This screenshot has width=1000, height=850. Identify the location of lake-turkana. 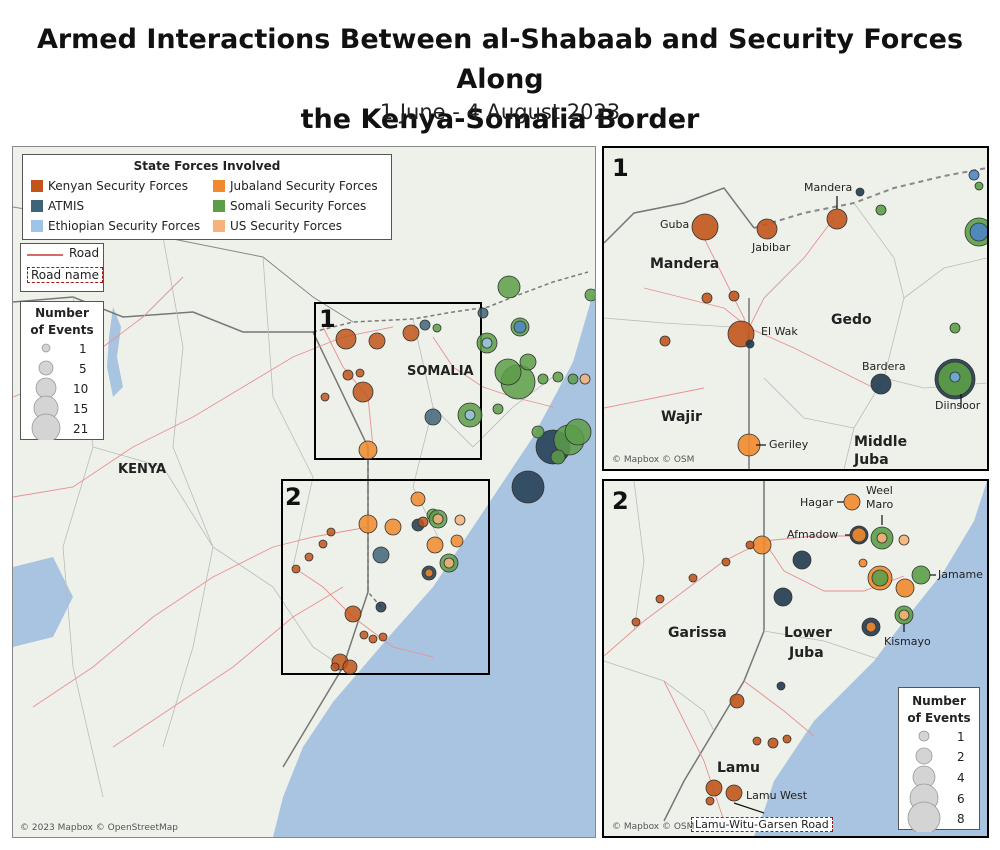
(115, 352).